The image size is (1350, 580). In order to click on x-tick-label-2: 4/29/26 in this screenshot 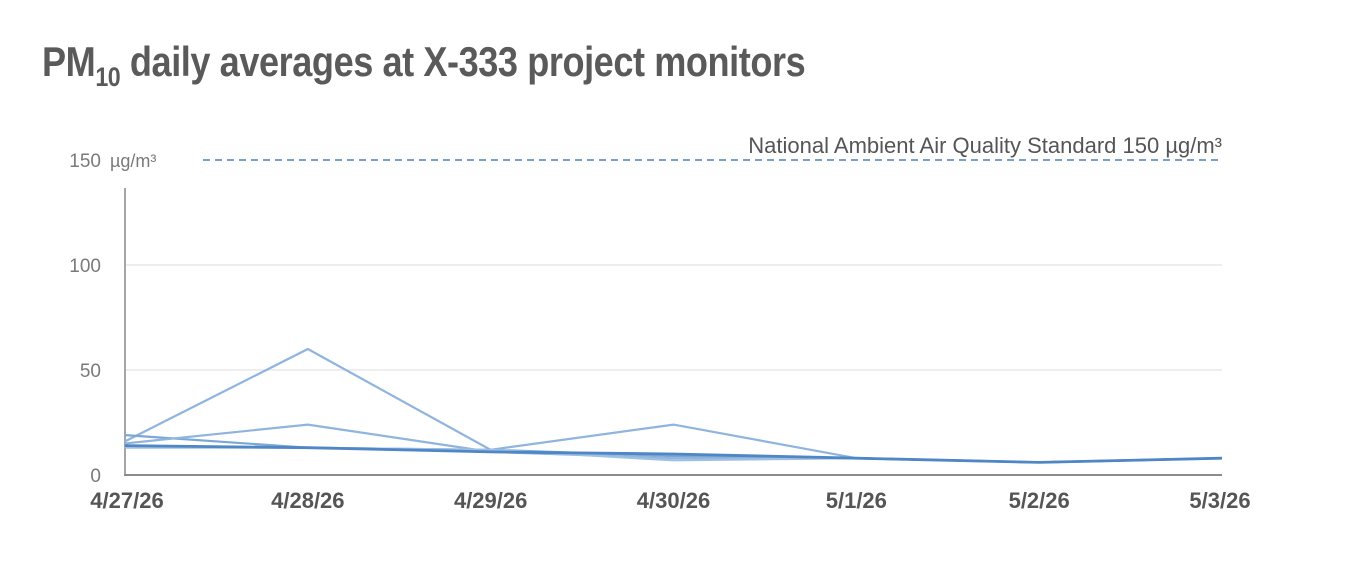, I will do `click(490, 500)`.